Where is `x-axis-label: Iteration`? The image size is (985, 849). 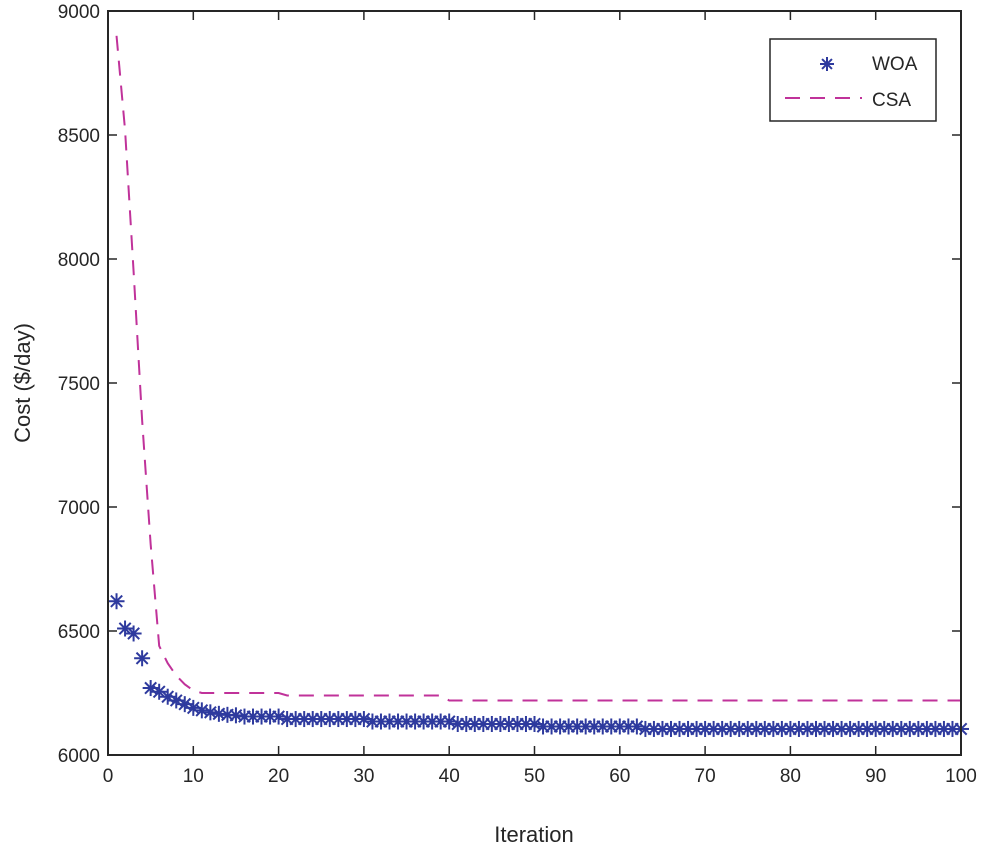
x-axis-label: Iteration is located at coordinates (534, 834).